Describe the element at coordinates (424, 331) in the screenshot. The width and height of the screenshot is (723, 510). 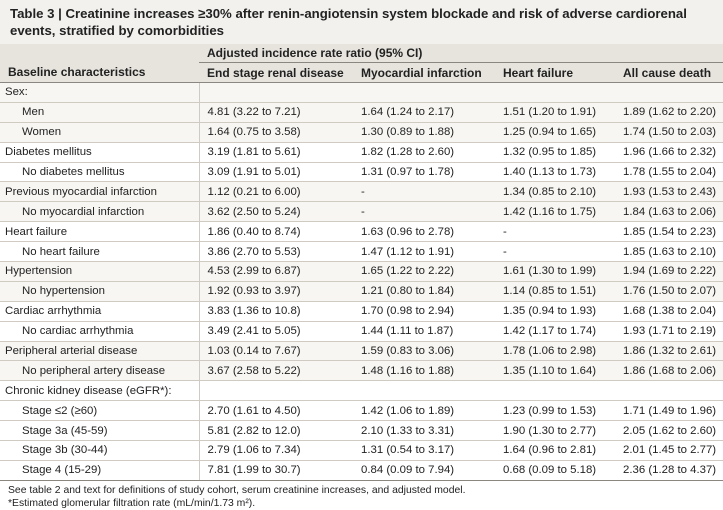
I see `cell-mi: 1.44 (1.11 to 1.87)` at that location.